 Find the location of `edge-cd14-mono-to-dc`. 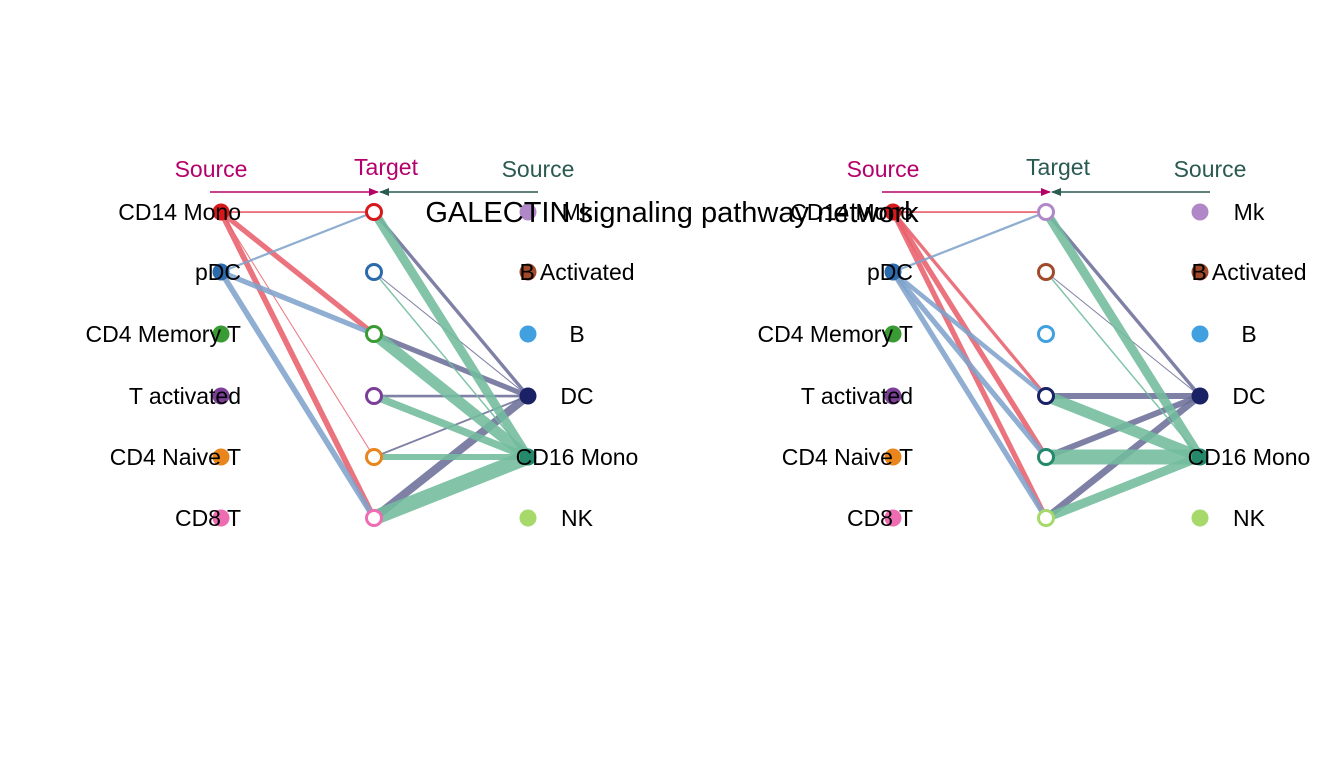

edge-cd14-mono-to-dc is located at coordinates (969, 304).